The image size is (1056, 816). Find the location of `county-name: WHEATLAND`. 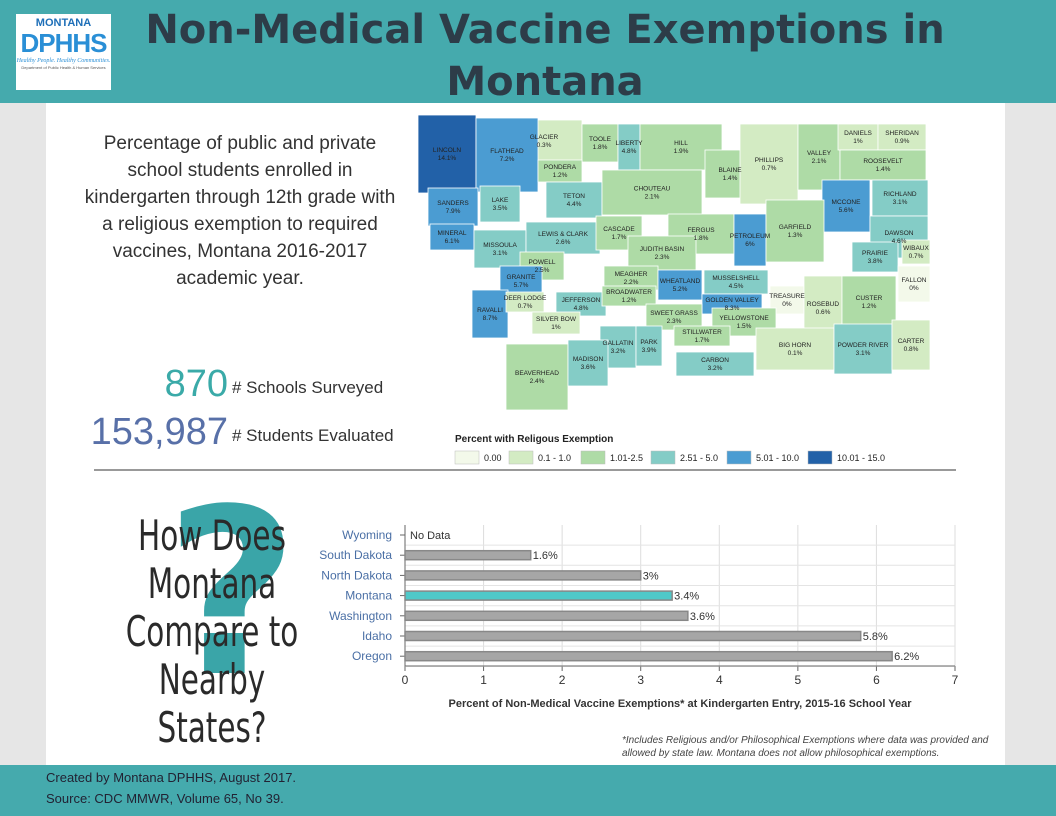

county-name: WHEATLAND is located at coordinates (680, 281).